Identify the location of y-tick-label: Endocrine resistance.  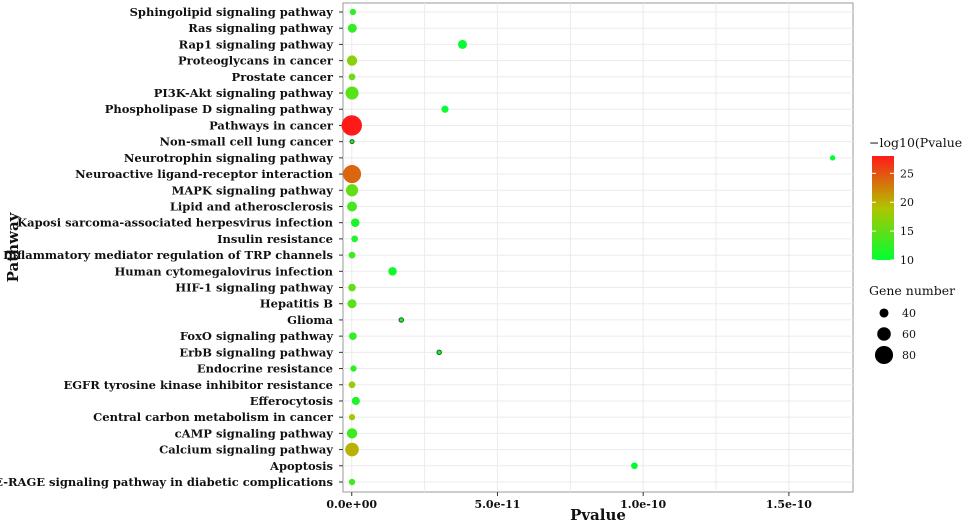
(265, 369).